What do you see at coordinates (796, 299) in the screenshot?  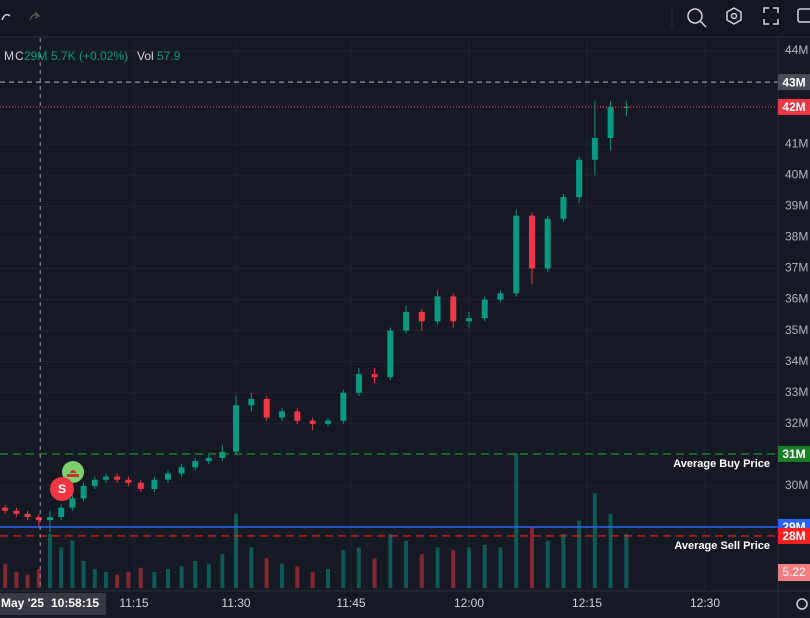 I see `y-tick-label: 36M` at bounding box center [796, 299].